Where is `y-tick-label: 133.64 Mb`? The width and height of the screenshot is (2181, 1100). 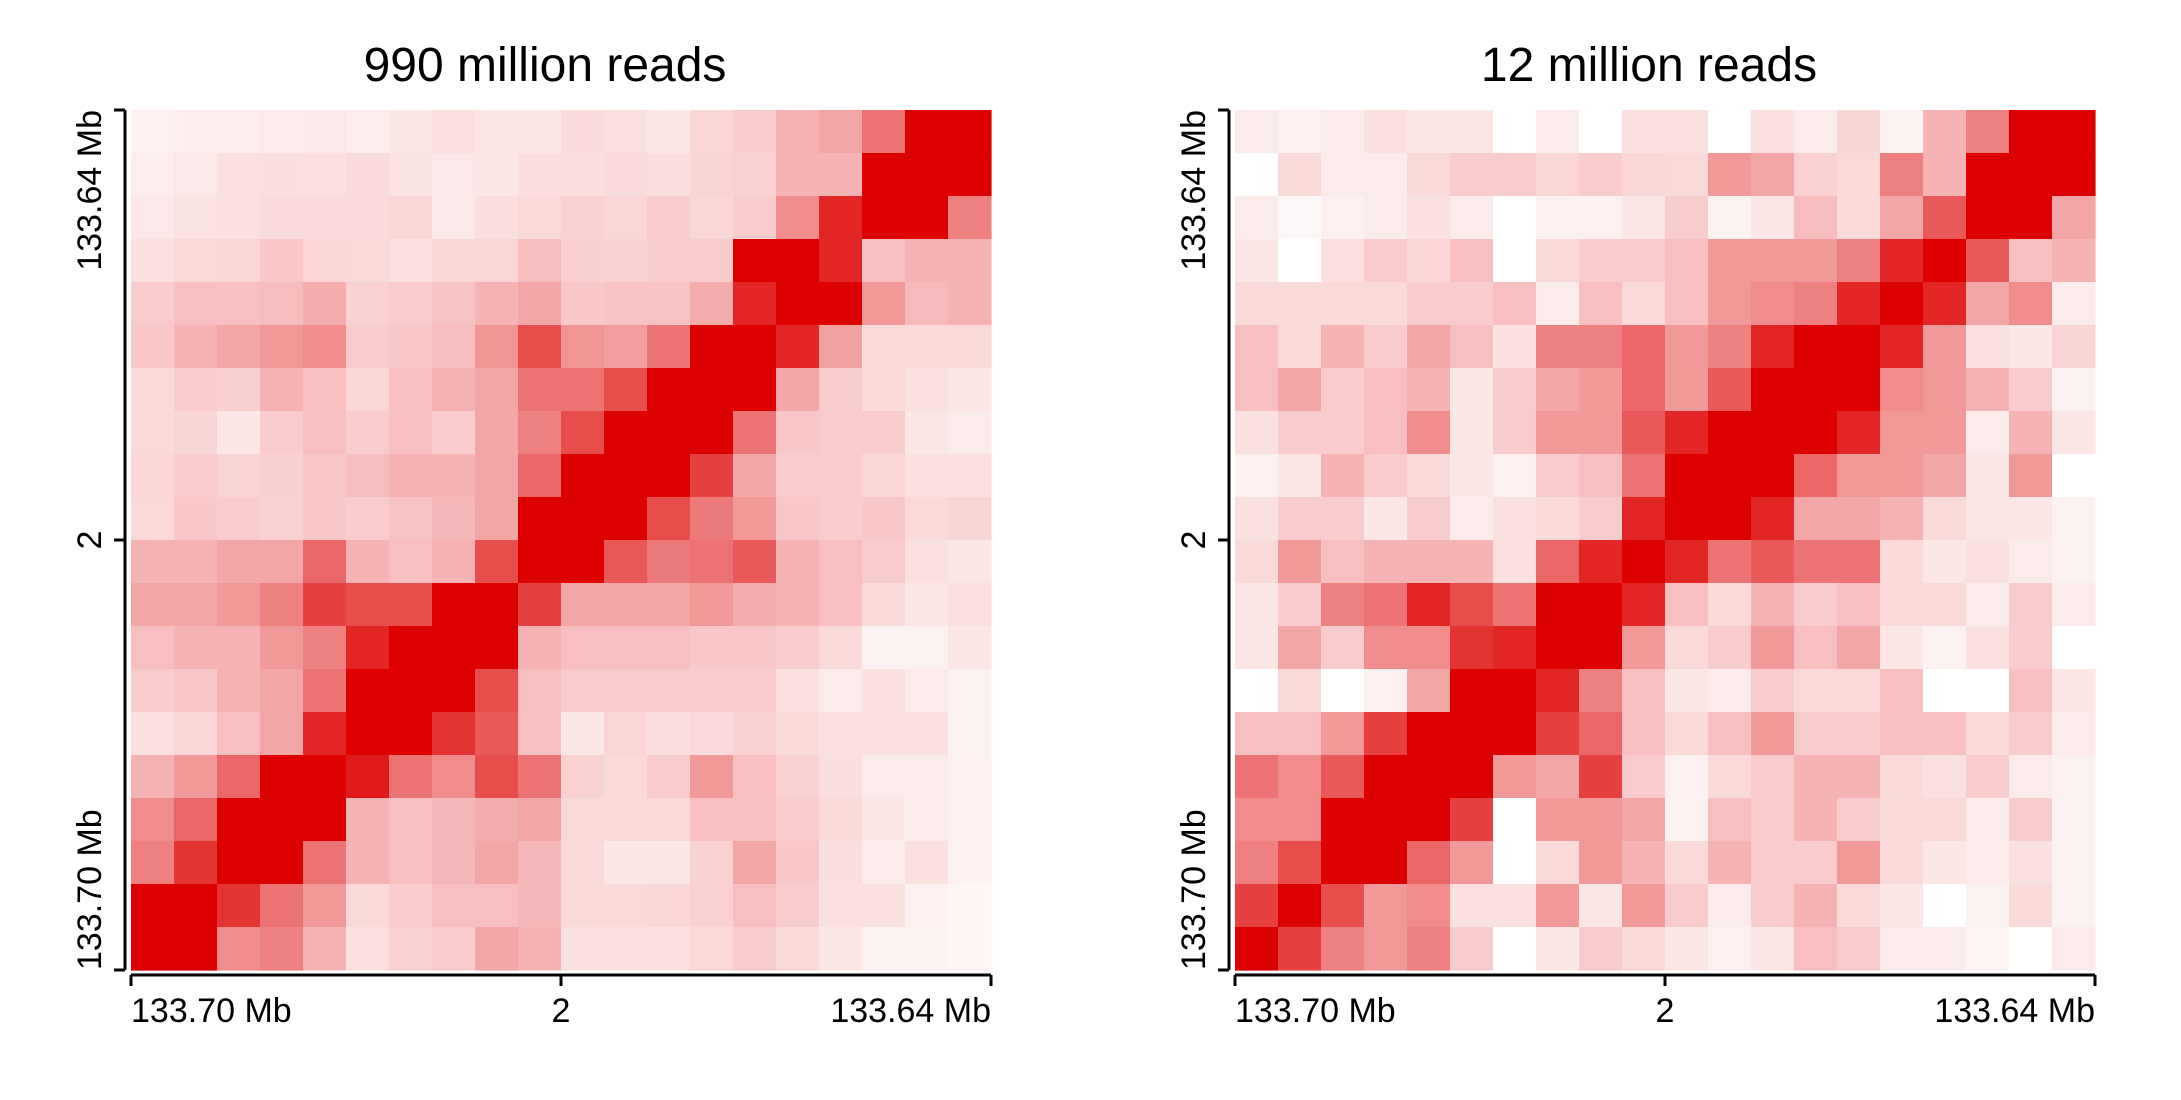 y-tick-label: 133.64 Mb is located at coordinates (1194, 190).